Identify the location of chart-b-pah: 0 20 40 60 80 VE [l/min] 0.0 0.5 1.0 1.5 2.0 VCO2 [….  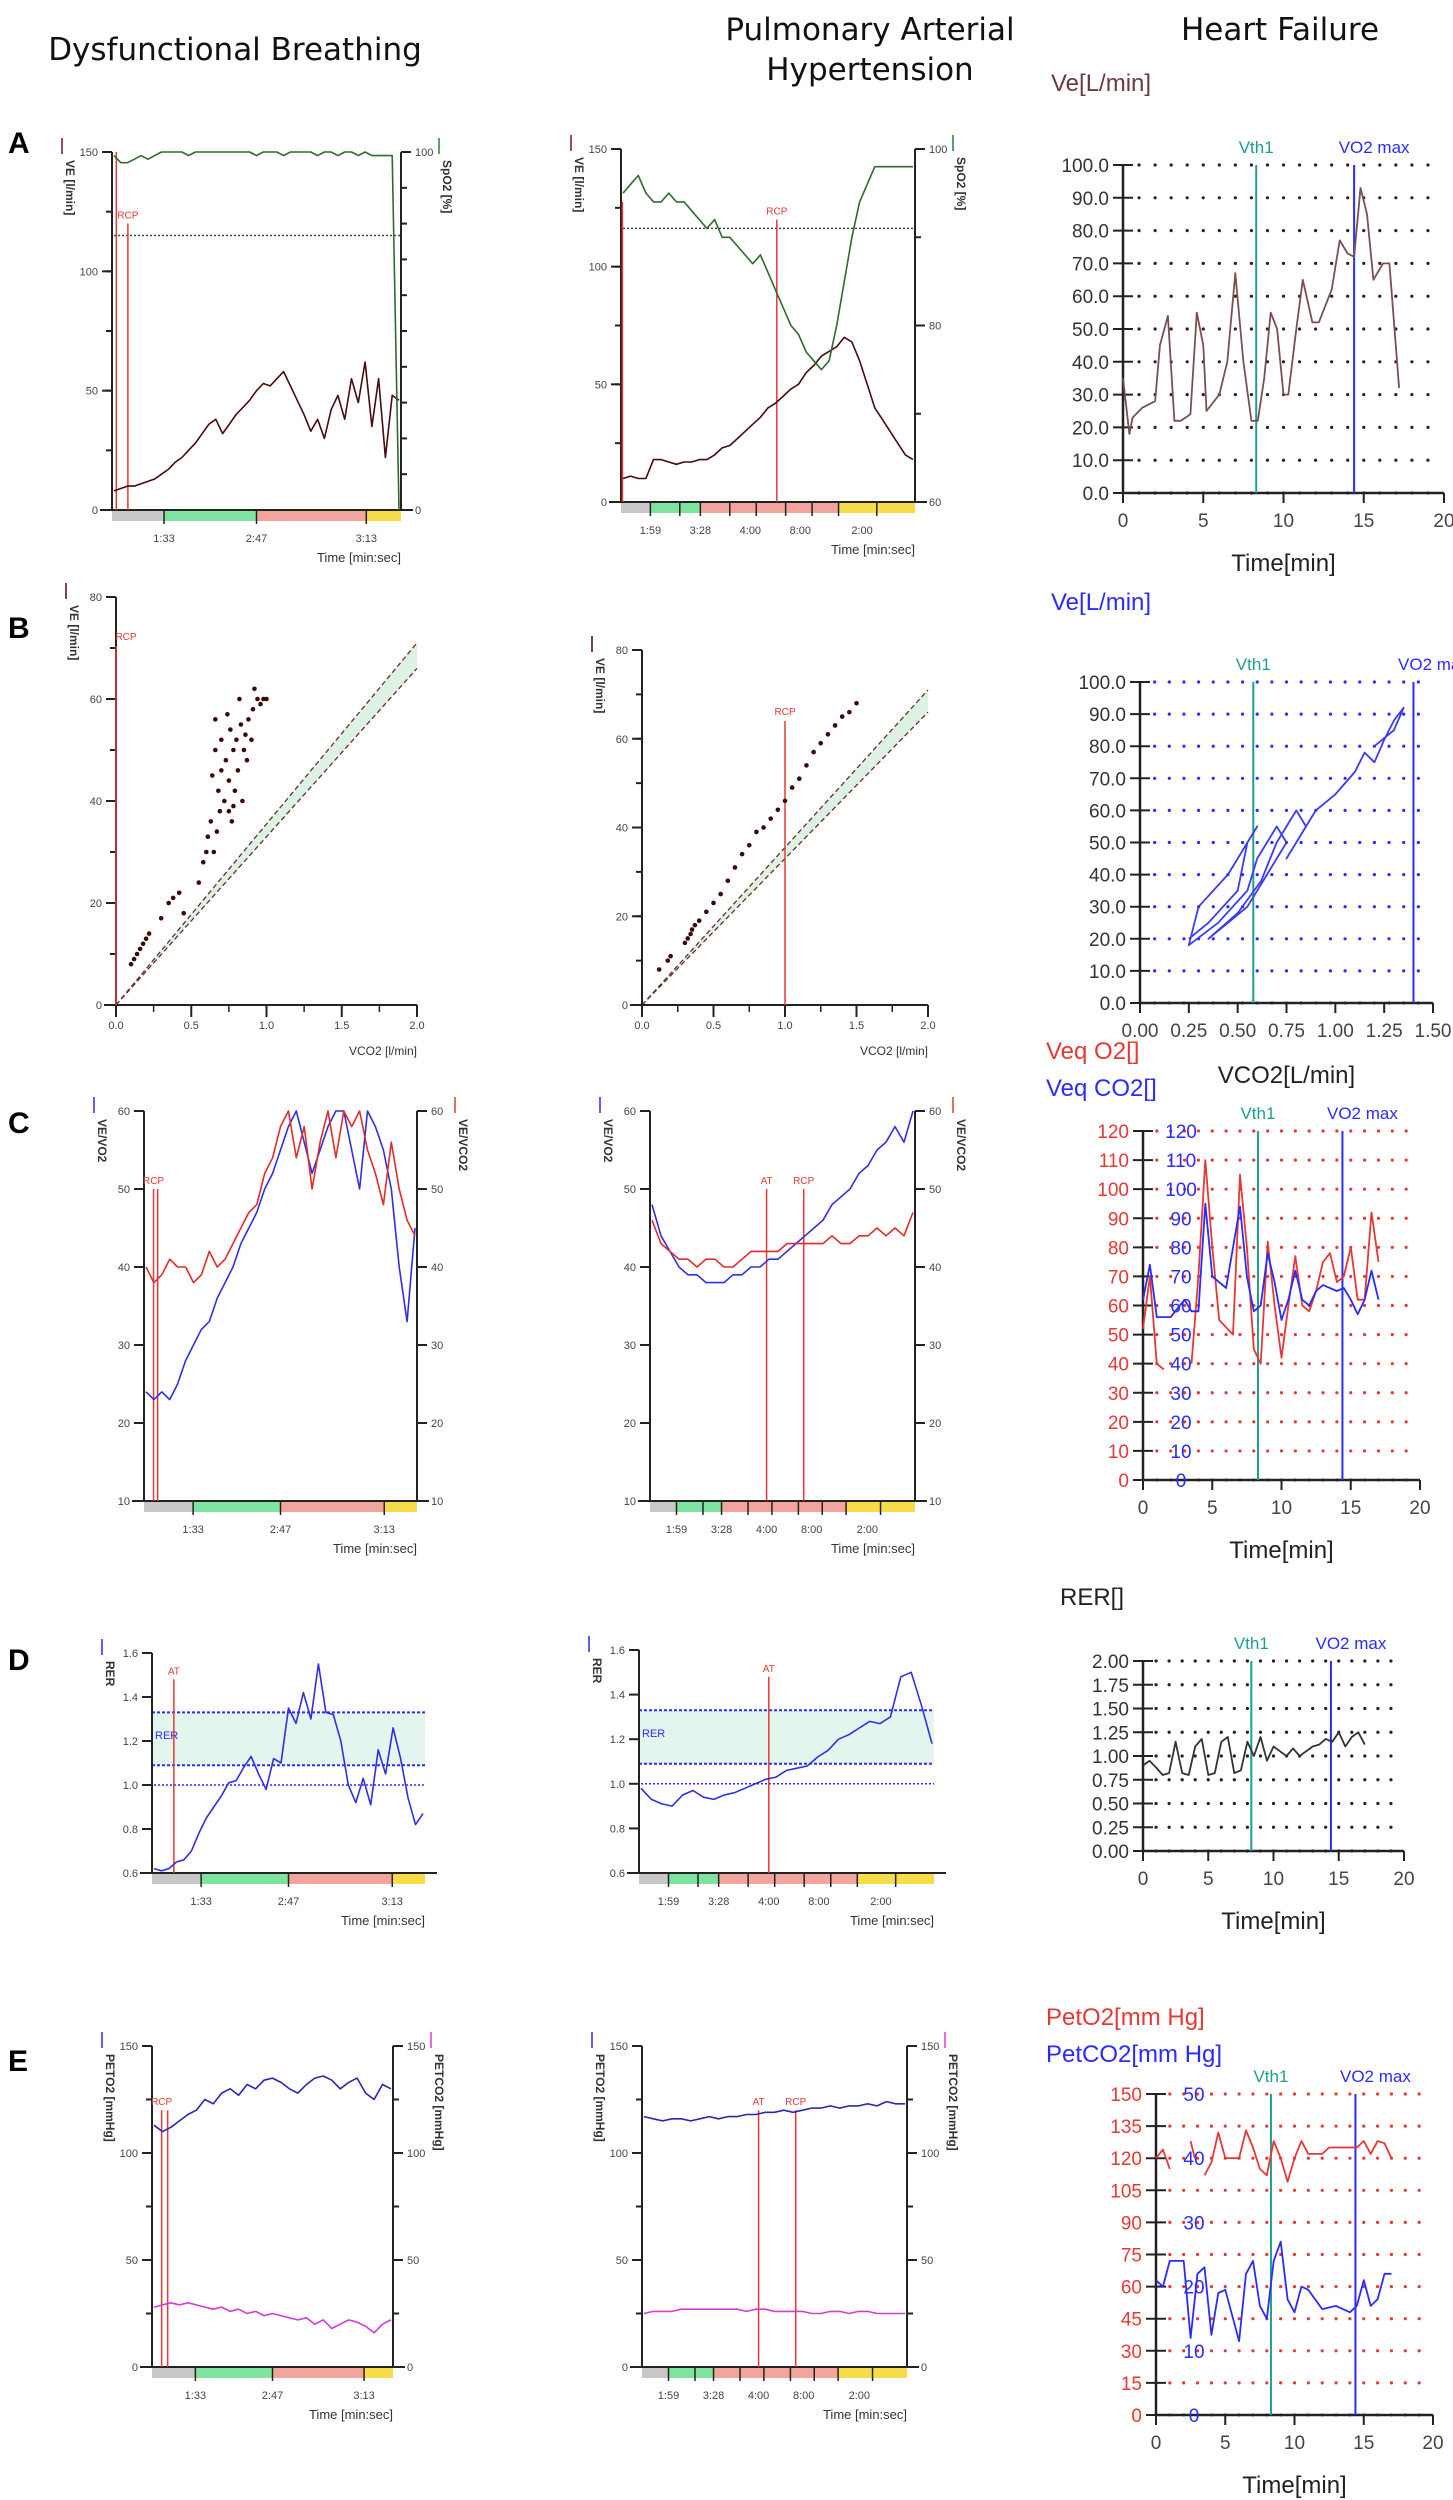
(763, 847).